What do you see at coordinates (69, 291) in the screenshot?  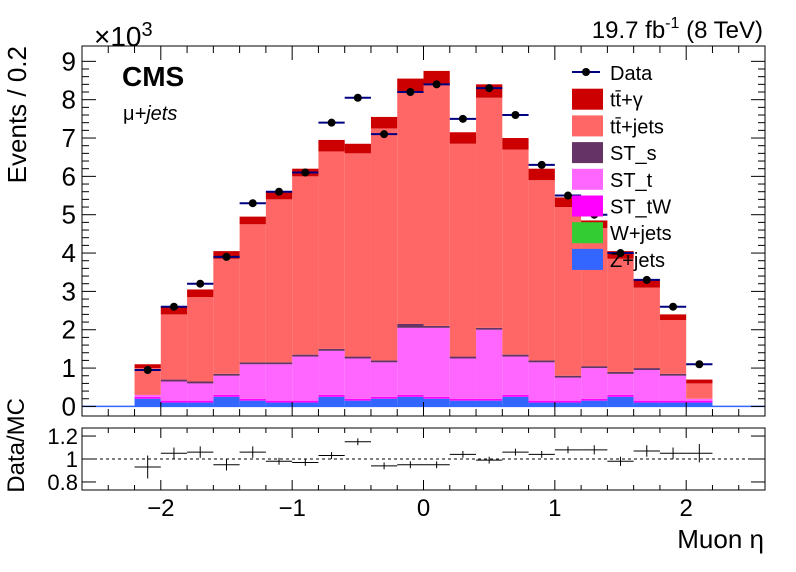 I see `y-tick-label-3: 3` at bounding box center [69, 291].